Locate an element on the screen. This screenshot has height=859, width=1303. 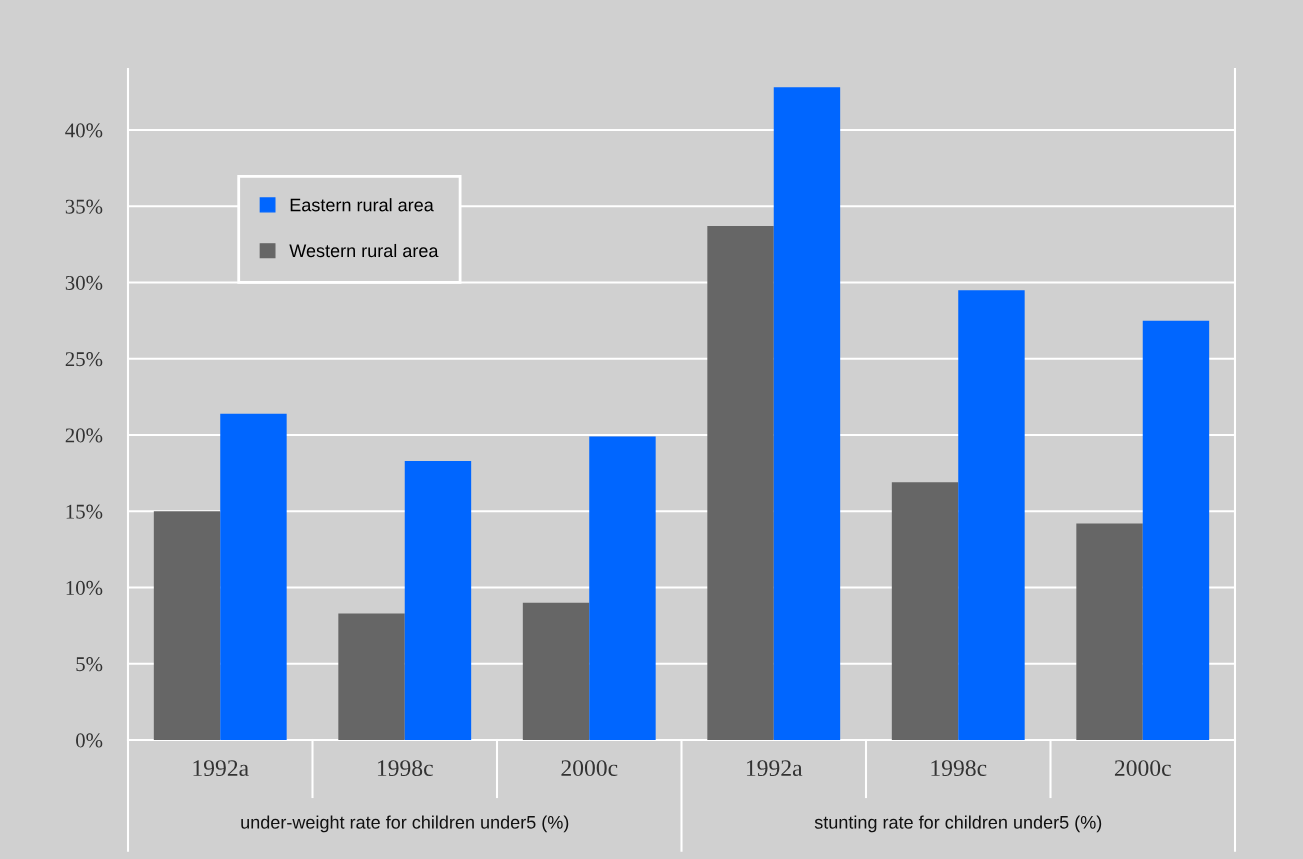
y-tick-label: 10% is located at coordinates (84, 587).